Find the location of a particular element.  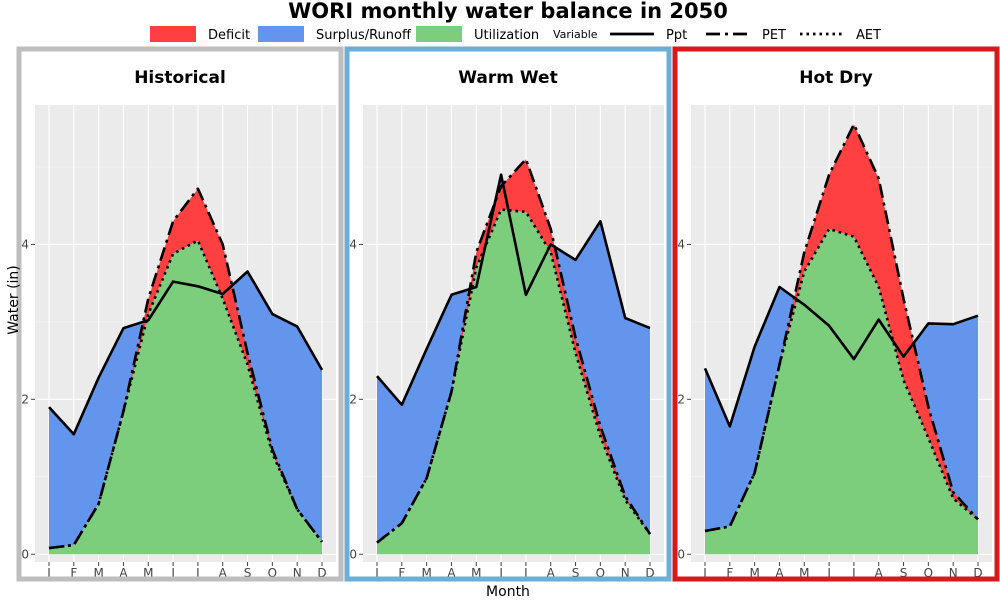

legend-key-surplus-runoff is located at coordinates (281, 34).